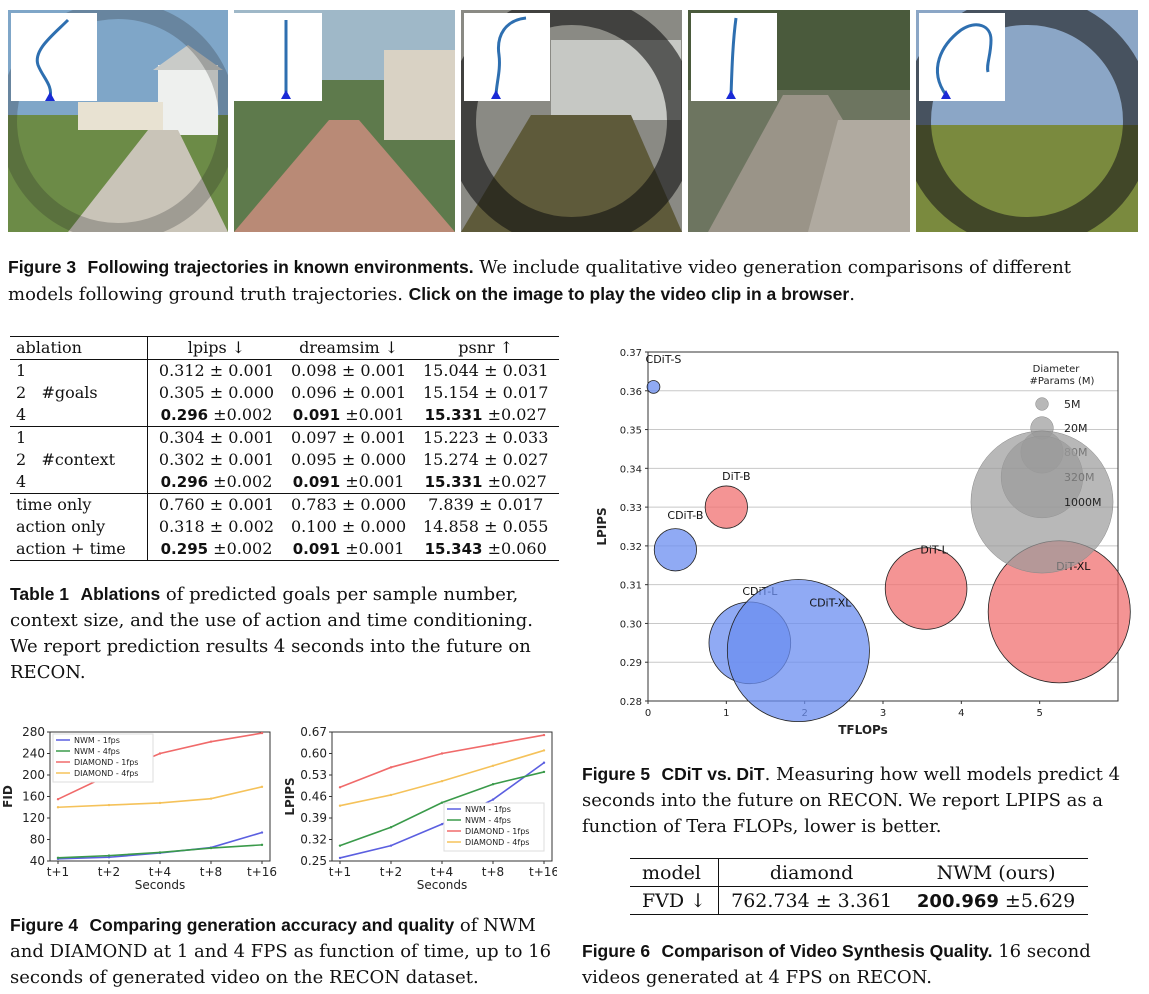 The height and width of the screenshot is (994, 1149). I want to click on header-psnr: psnr ↑, so click(486, 348).